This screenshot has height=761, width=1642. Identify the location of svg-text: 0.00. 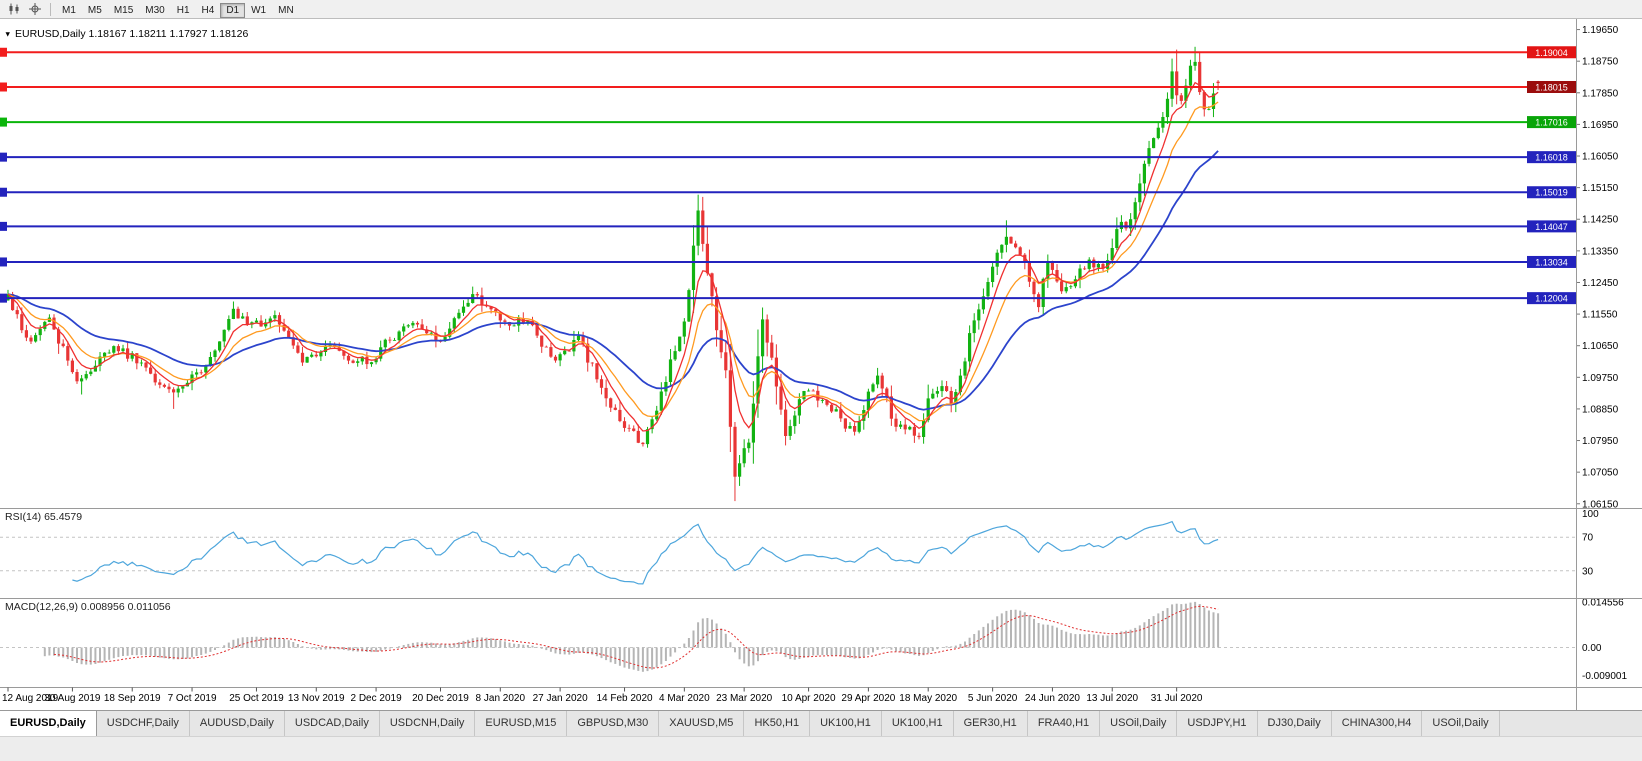
(1592, 648).